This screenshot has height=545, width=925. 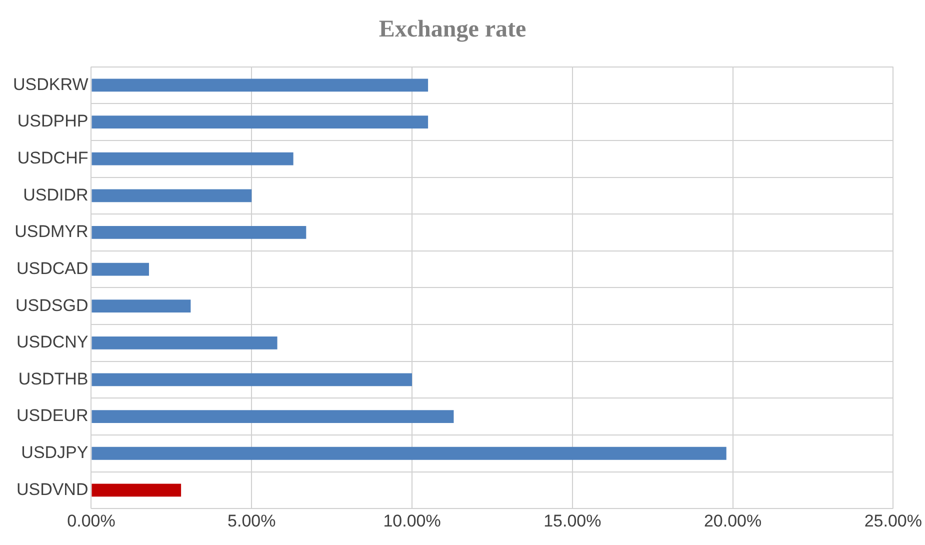 I want to click on x-tick-label: 5.00%, so click(x=252, y=520).